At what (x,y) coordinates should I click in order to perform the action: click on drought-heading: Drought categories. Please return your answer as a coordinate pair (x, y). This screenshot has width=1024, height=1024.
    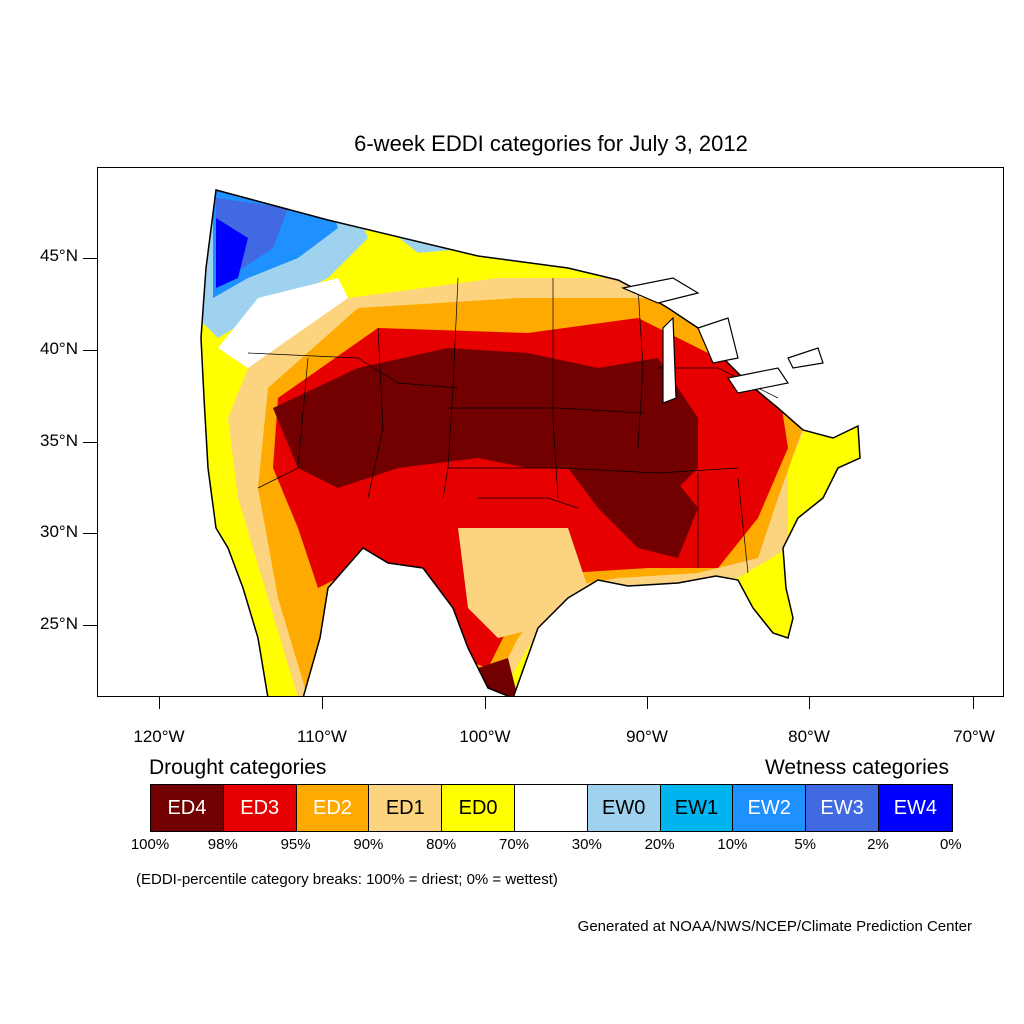
    Looking at the image, I should click on (238, 767).